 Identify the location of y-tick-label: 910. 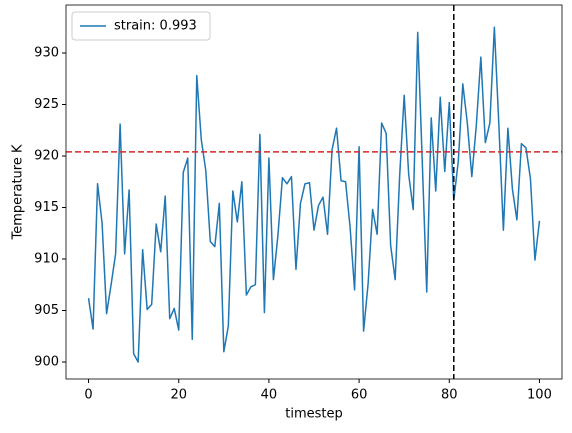
(46, 259).